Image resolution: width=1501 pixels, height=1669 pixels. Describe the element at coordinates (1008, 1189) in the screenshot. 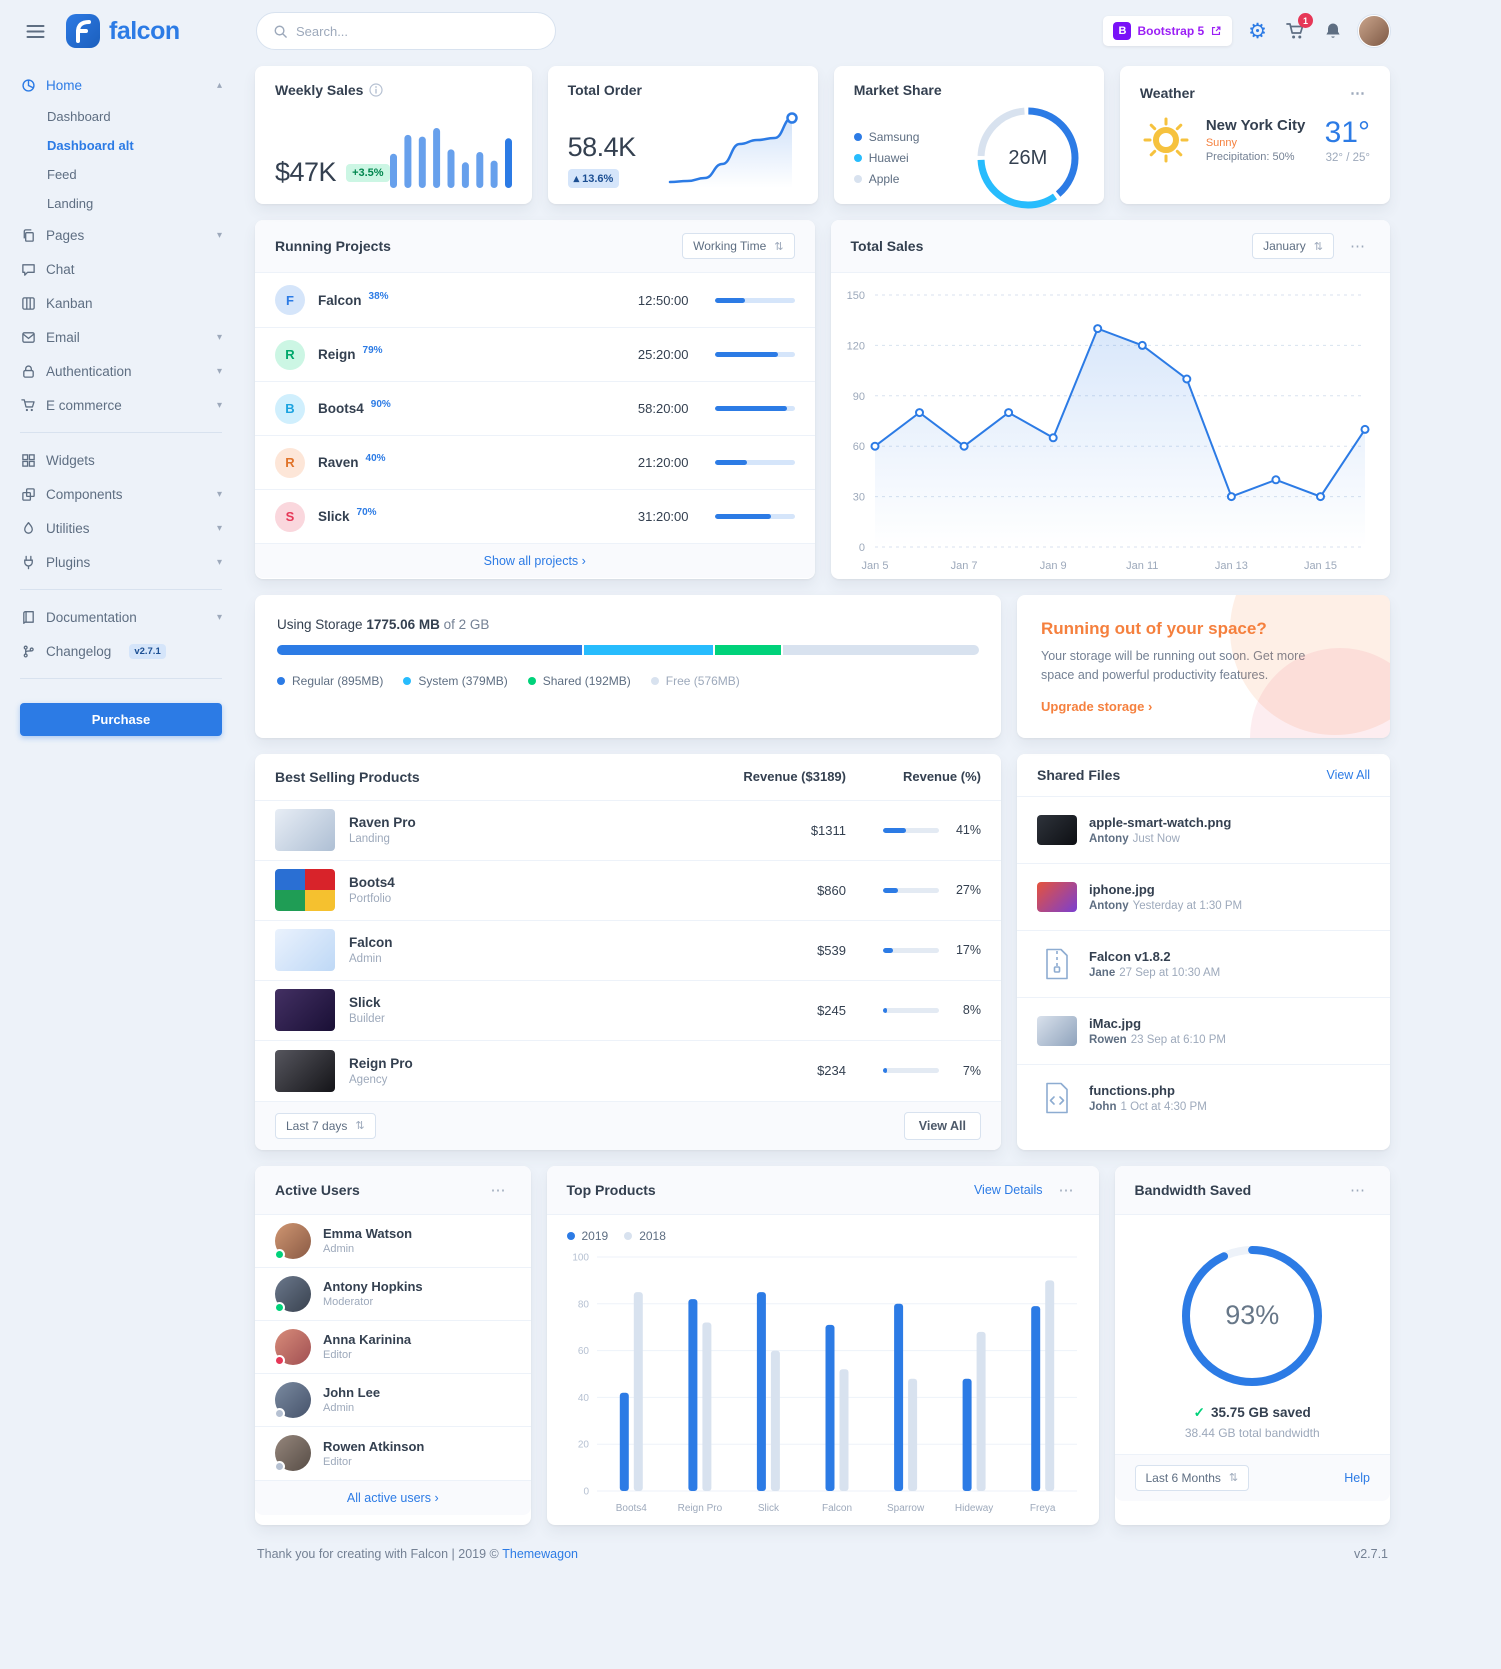

I see `view-details-link: View Details` at that location.